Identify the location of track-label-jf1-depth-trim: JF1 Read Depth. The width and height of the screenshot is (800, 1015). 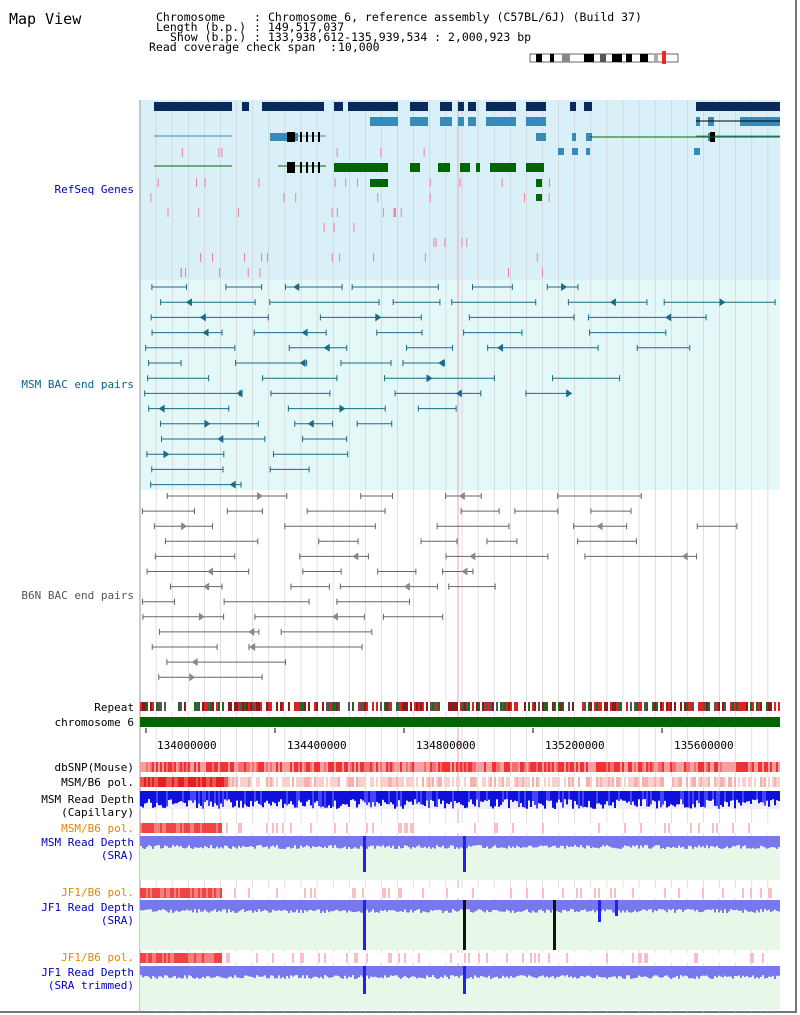
(87, 972).